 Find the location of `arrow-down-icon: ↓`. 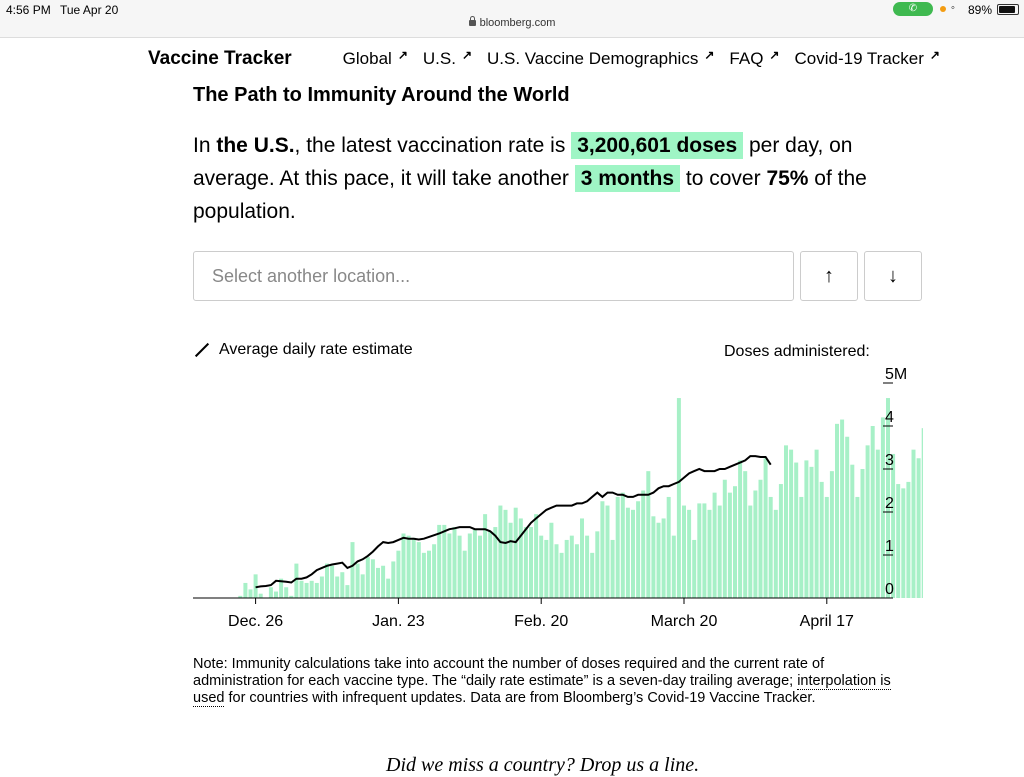

arrow-down-icon: ↓ is located at coordinates (893, 275).